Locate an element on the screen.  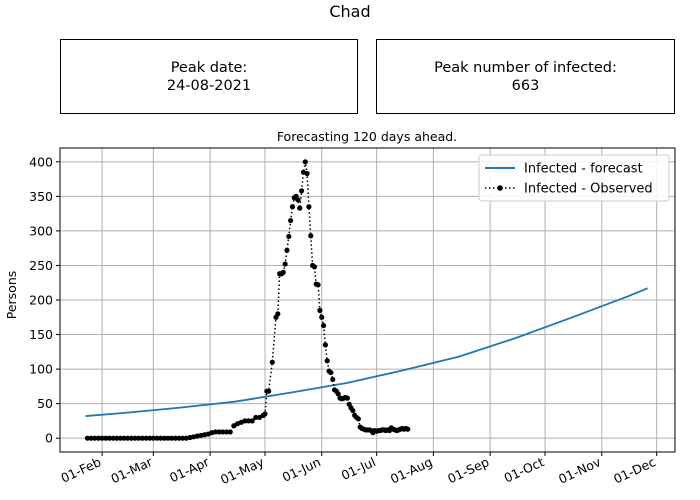
x-tick-label: 01-Feb is located at coordinates (80, 470).